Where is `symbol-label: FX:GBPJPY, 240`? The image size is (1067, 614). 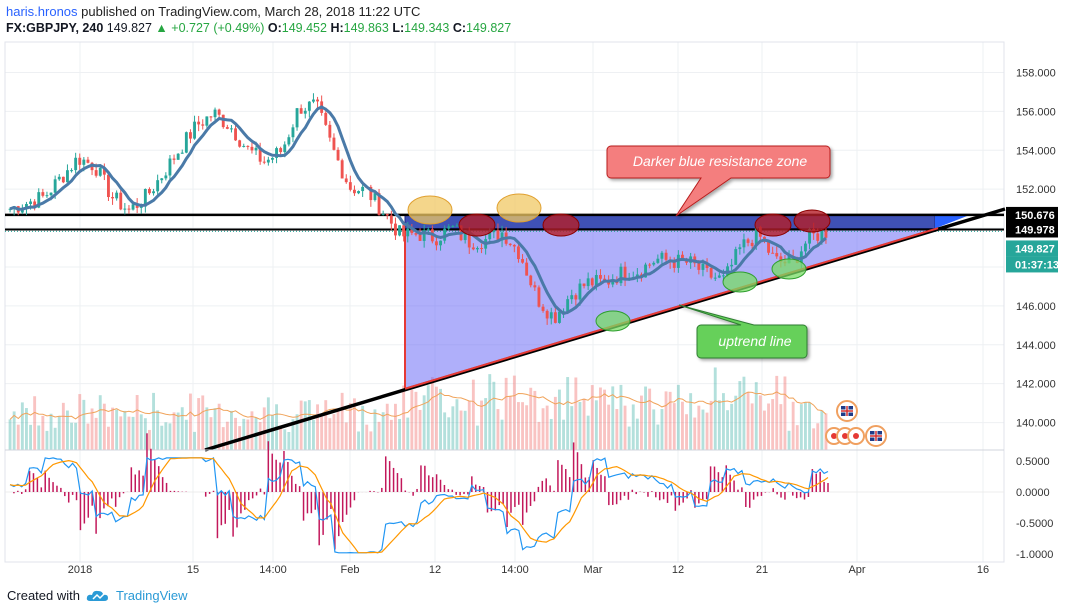
symbol-label: FX:GBPJPY, 240 is located at coordinates (55, 28).